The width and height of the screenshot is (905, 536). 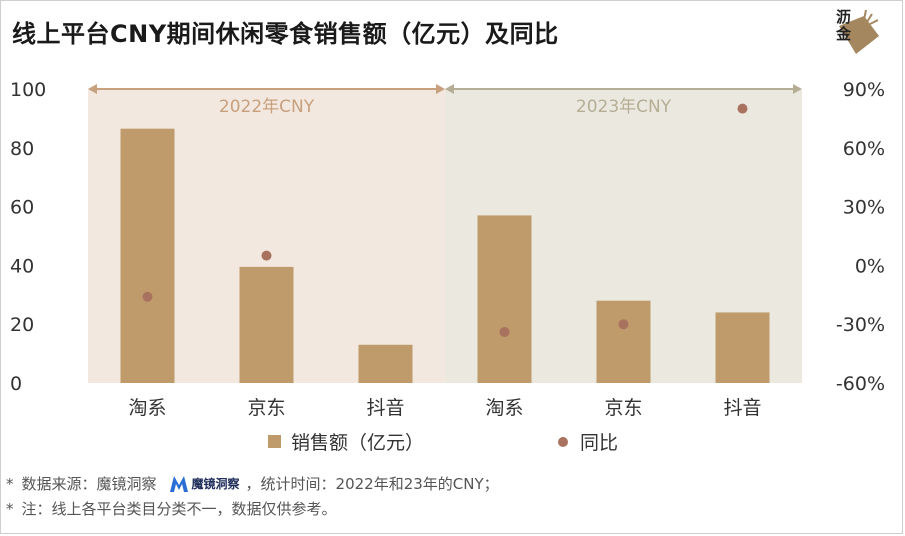 I want to click on y-left-tick-label: 40, so click(x=22, y=266).